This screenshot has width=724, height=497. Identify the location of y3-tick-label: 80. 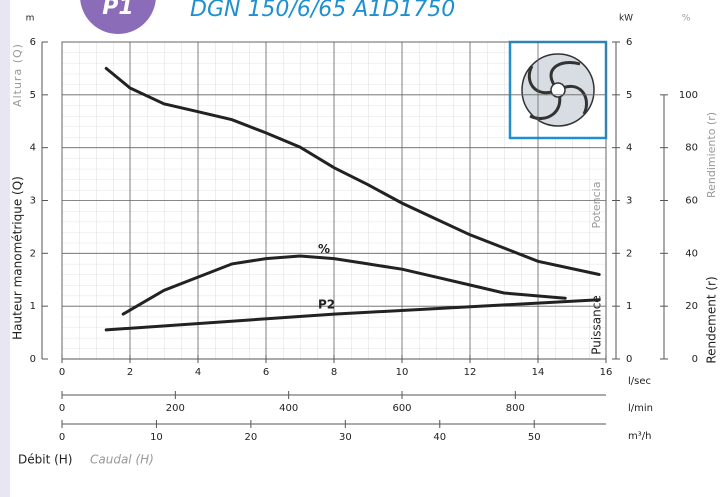
(691, 148).